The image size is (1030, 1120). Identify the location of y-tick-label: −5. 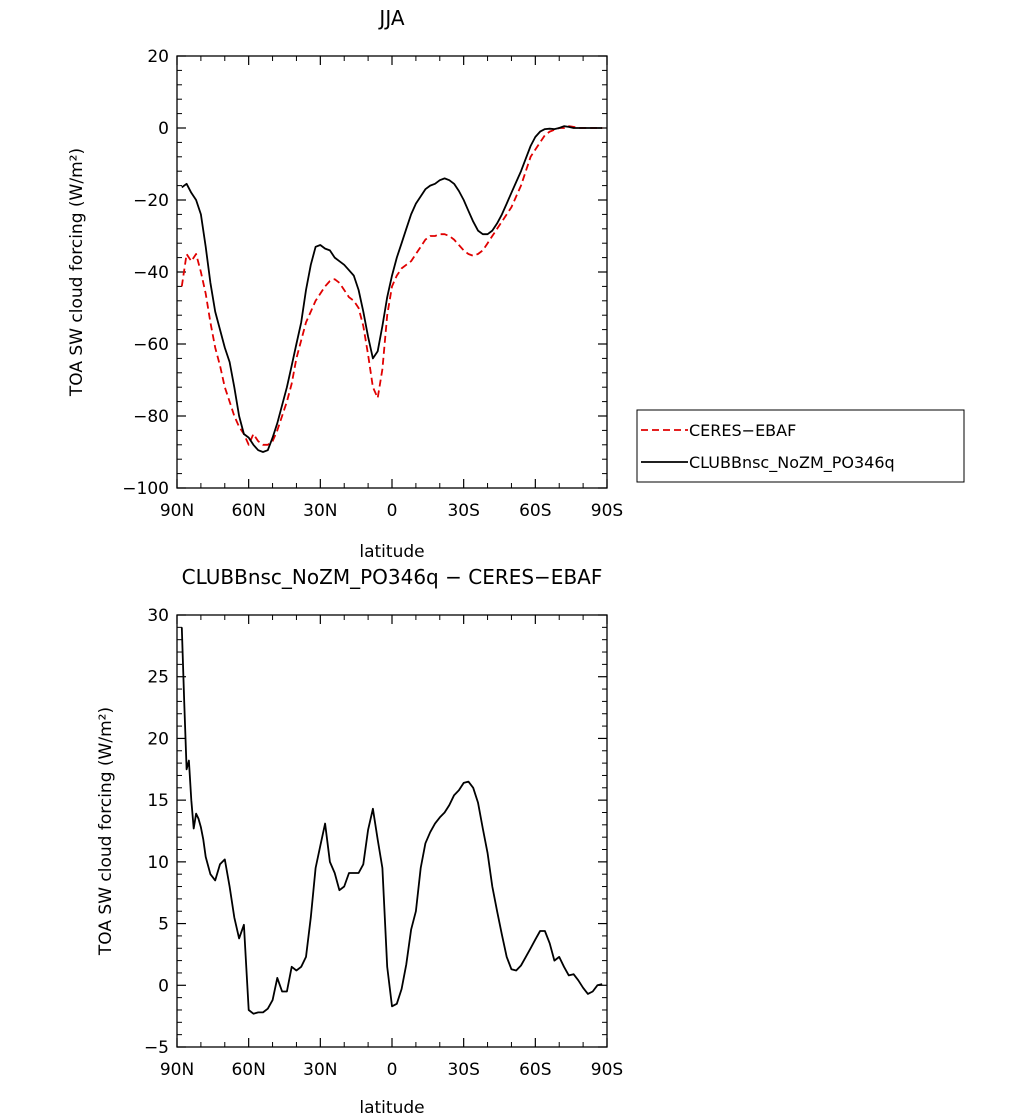
(156, 1048).